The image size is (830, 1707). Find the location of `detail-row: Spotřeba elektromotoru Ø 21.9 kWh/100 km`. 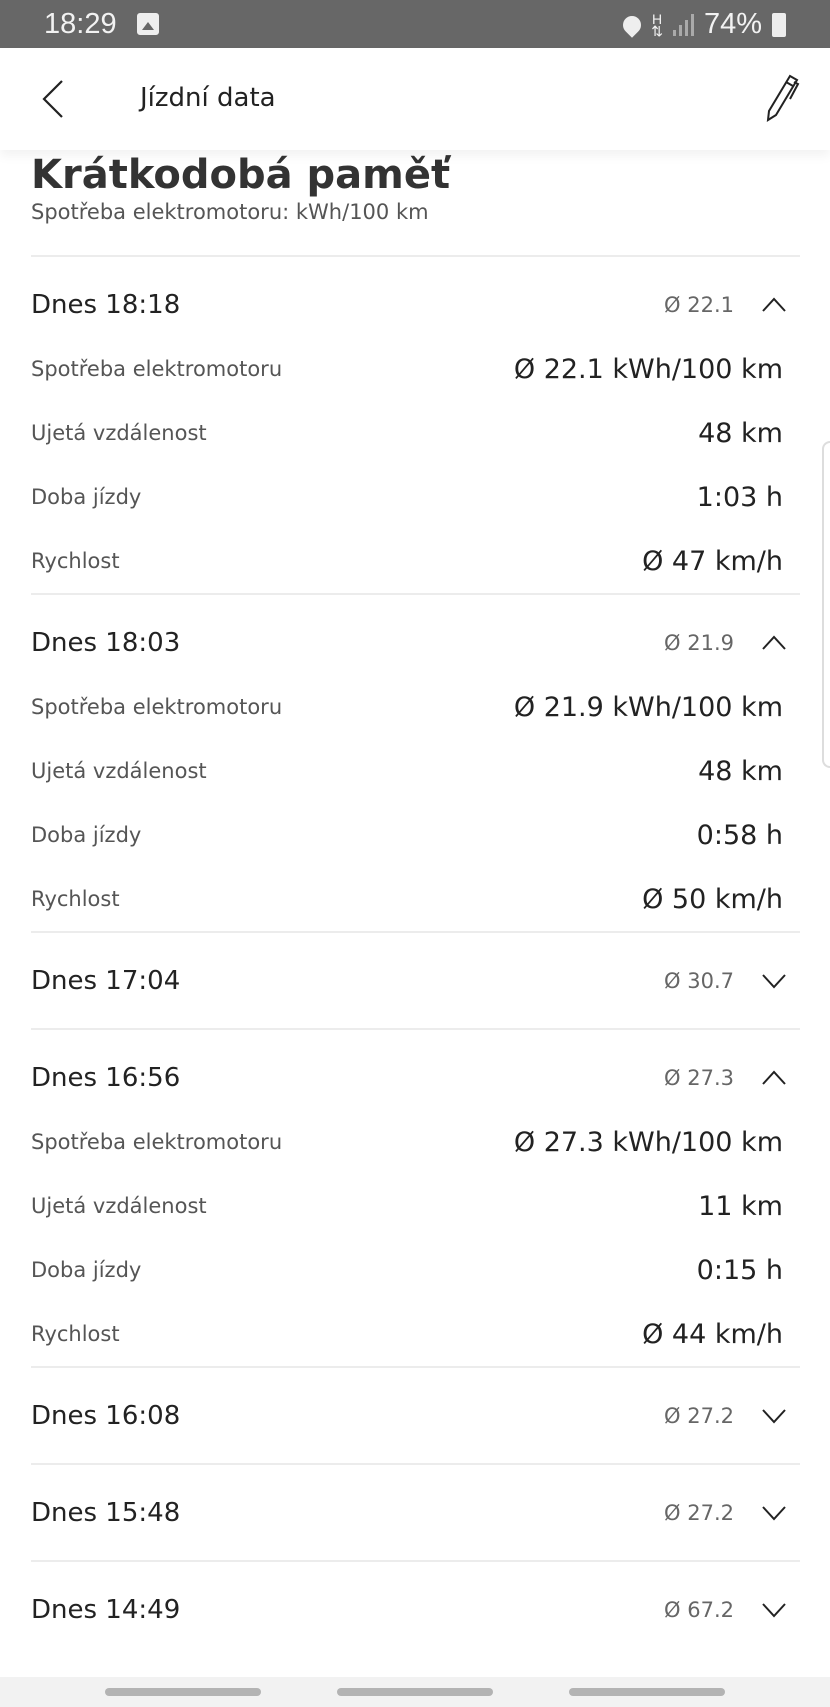

detail-row: Spotřeba elektromotoru Ø 21.9 kWh/100 km is located at coordinates (415, 707).